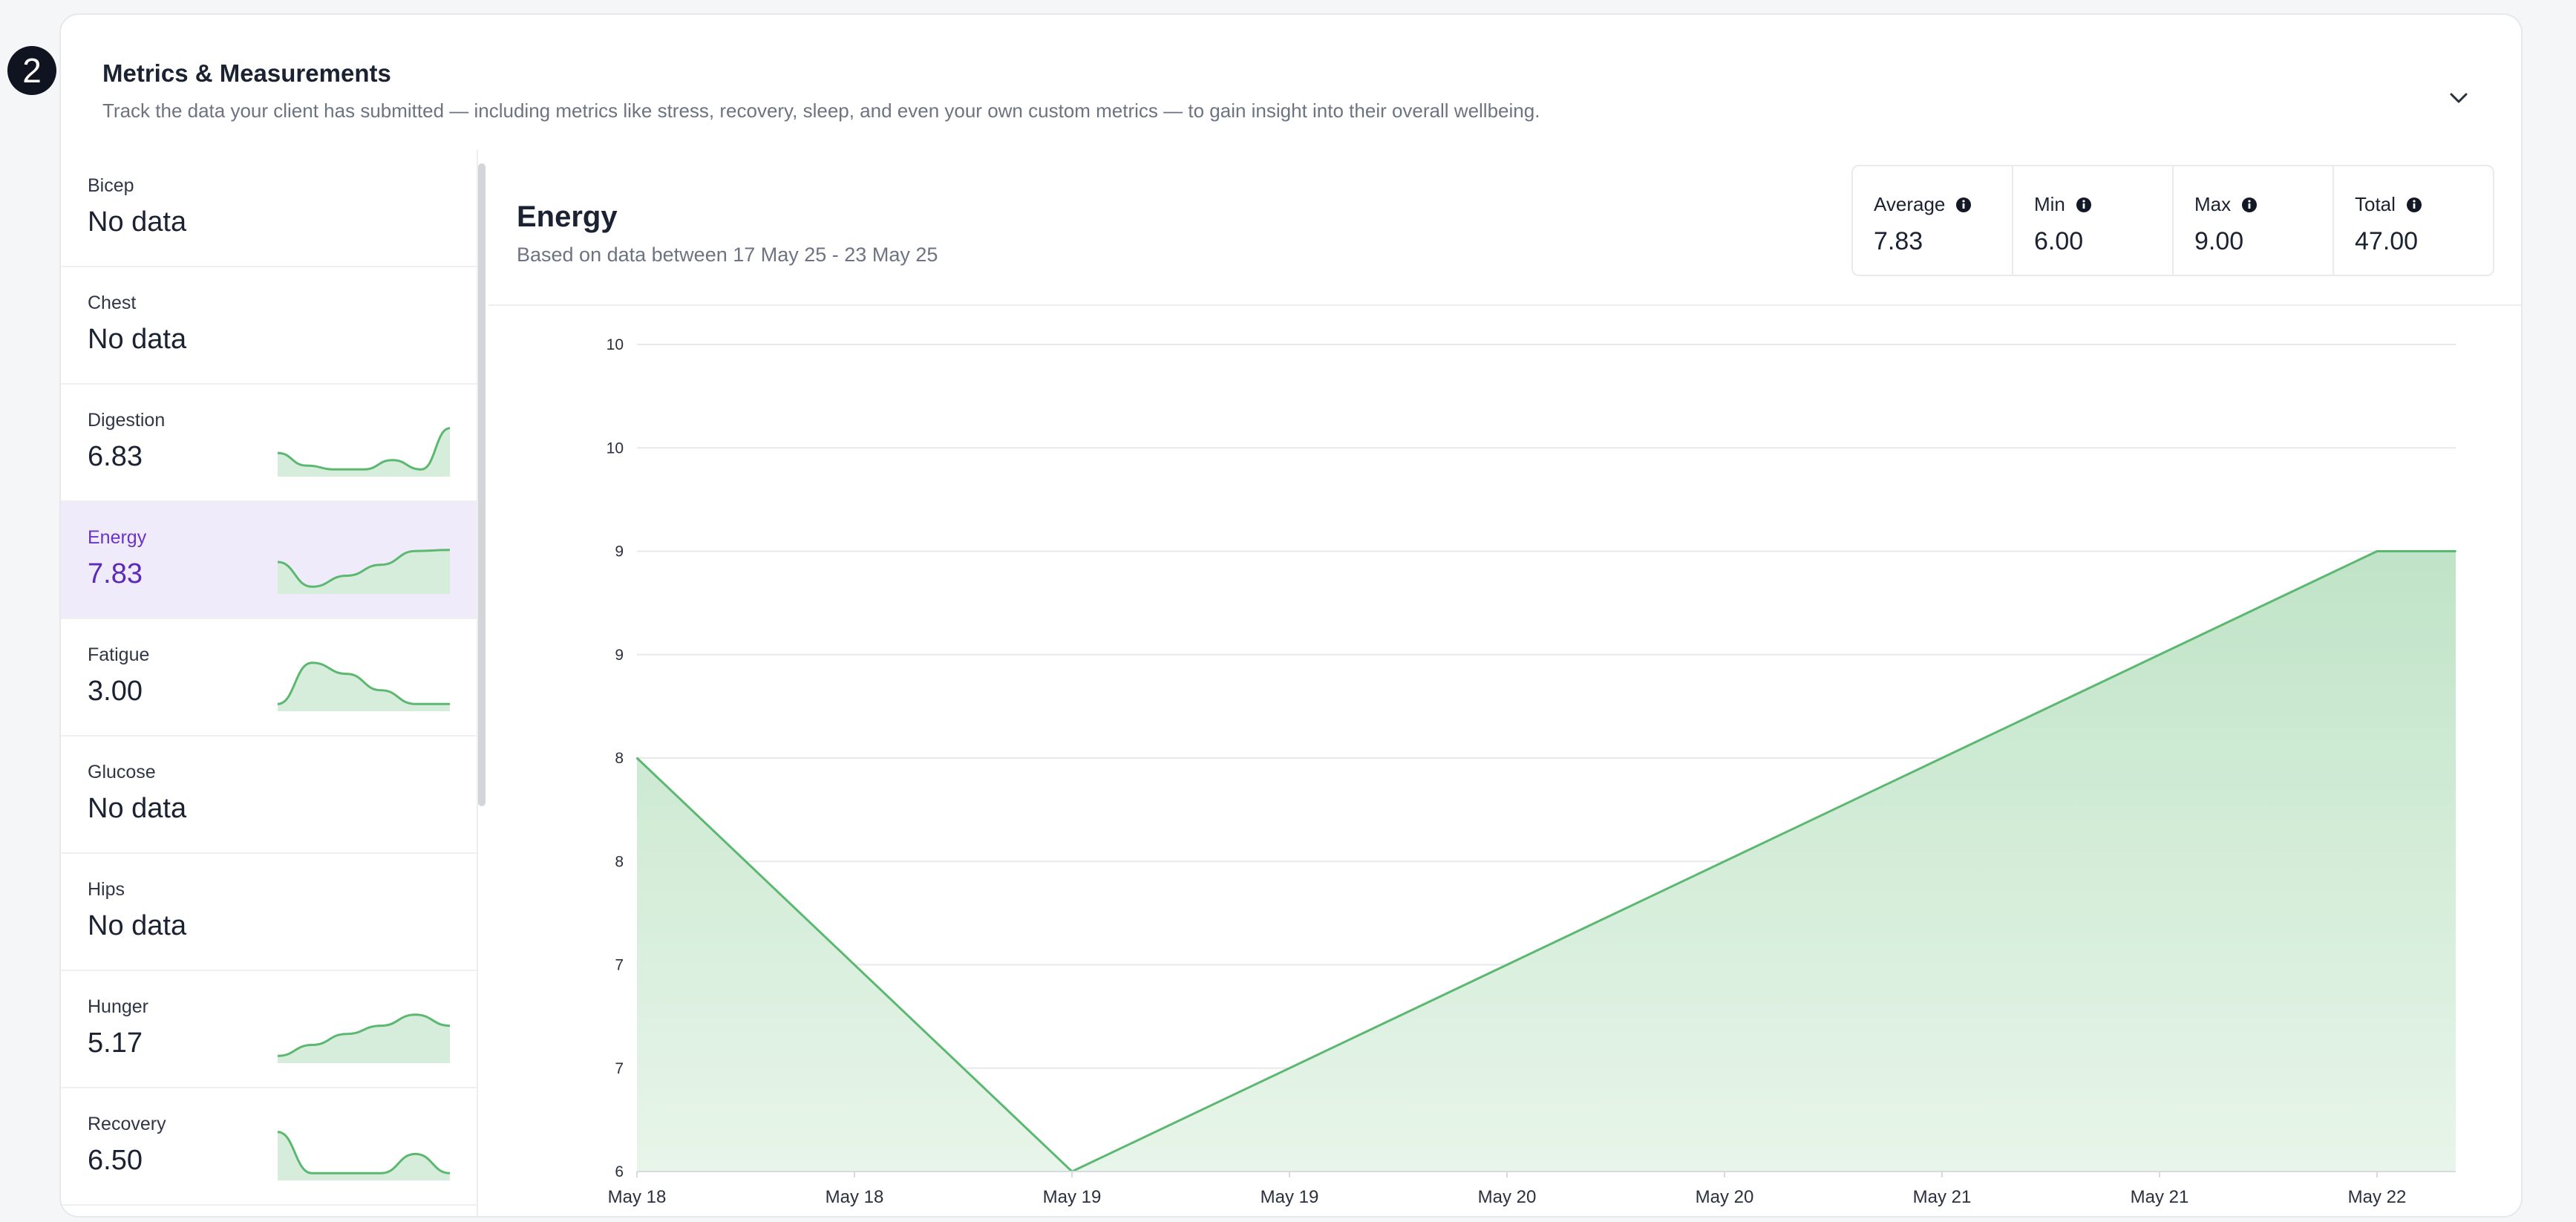 Image resolution: width=2576 pixels, height=1222 pixels. I want to click on metric-name: Glucose, so click(122, 772).